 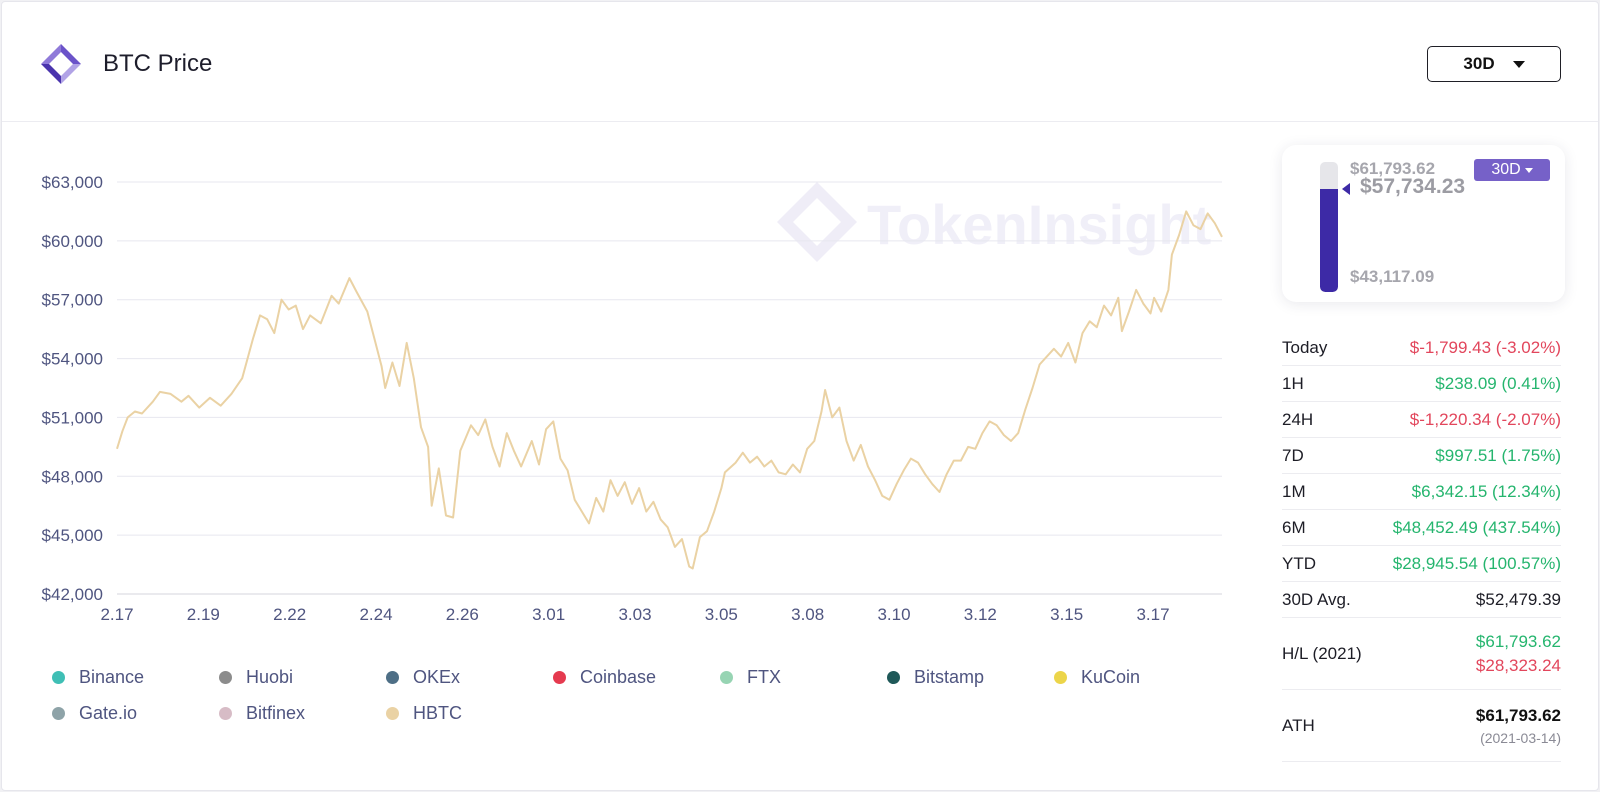 I want to click on stat-label: 7D, so click(x=1293, y=455).